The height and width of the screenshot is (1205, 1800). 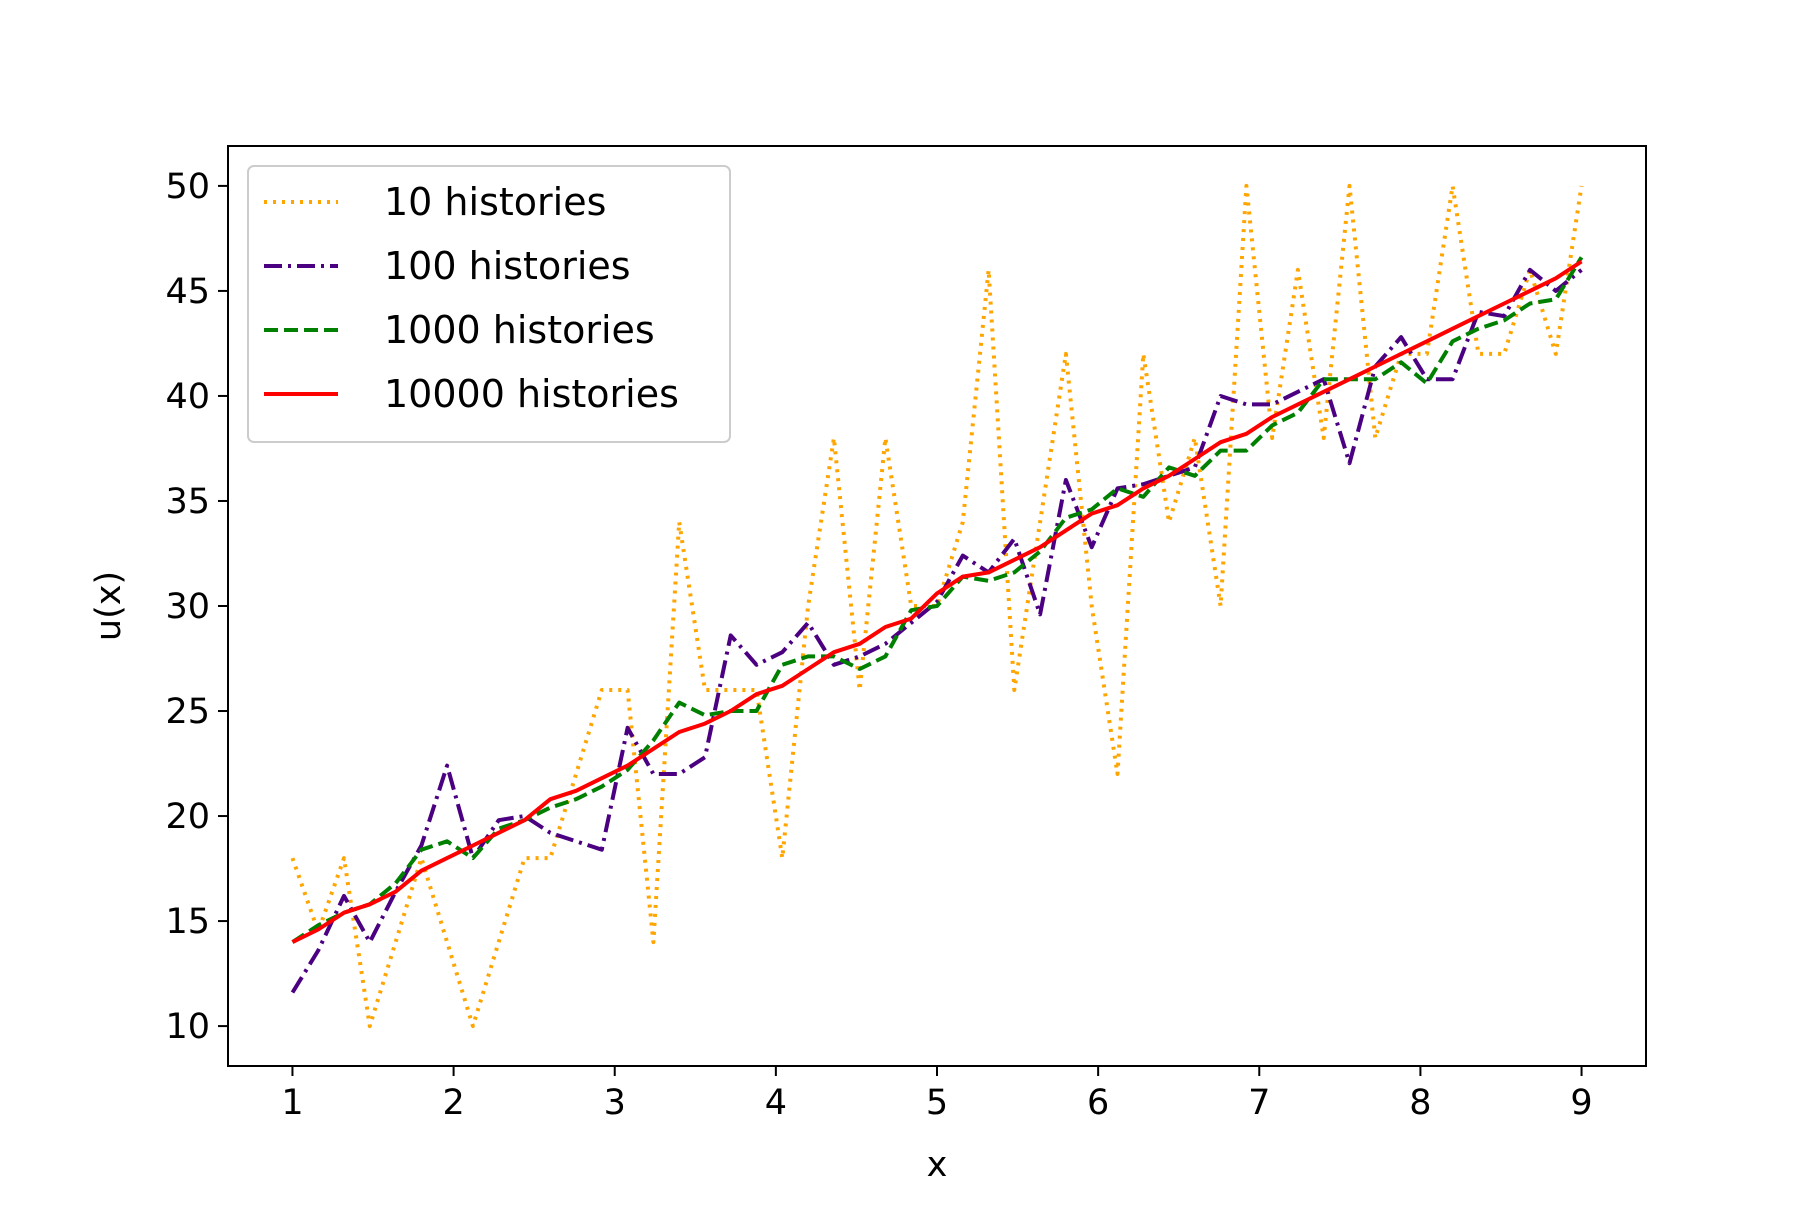 I want to click on x-tick-label: 2, so click(x=453, y=1103).